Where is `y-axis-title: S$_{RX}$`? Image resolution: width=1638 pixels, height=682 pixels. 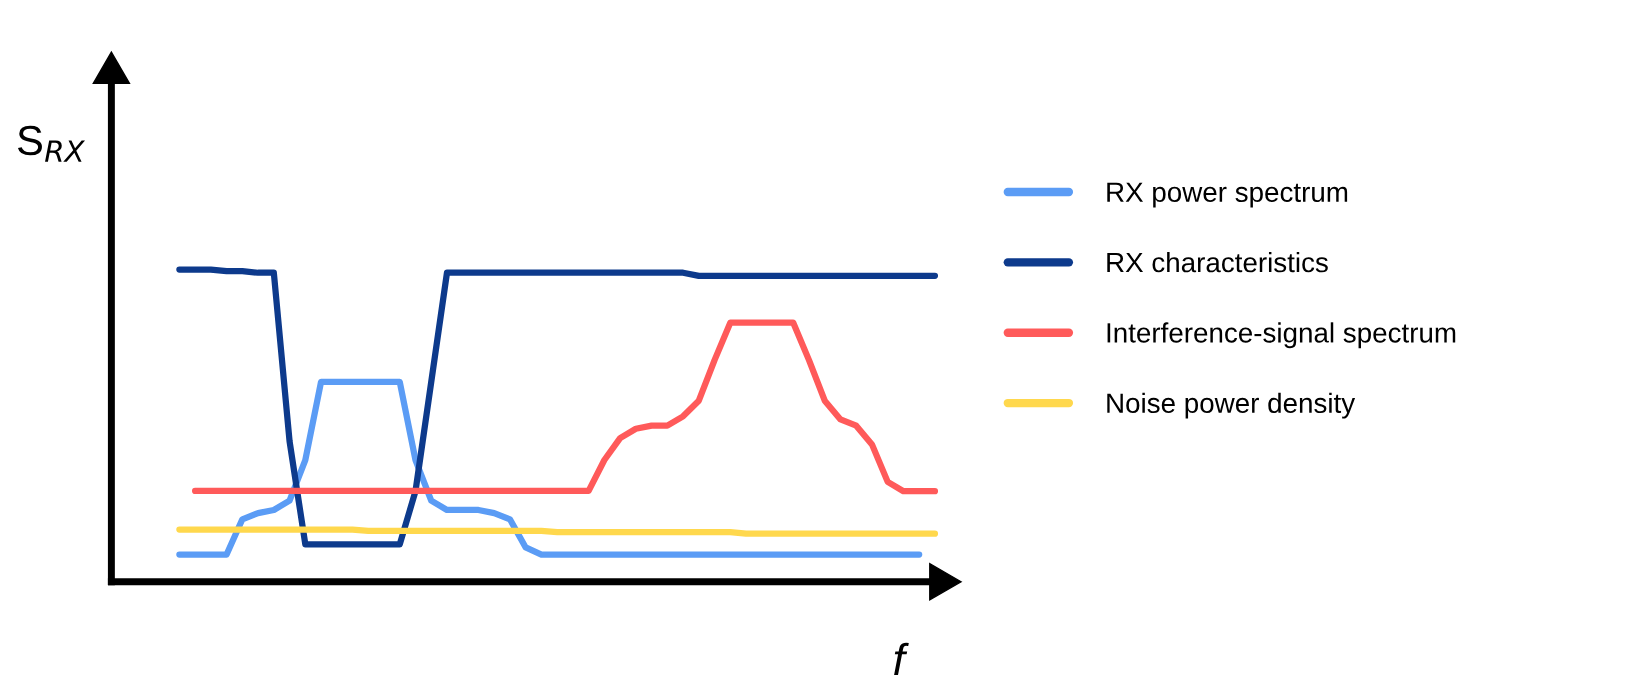
y-axis-title: S$_{RX}$ is located at coordinates (51, 143).